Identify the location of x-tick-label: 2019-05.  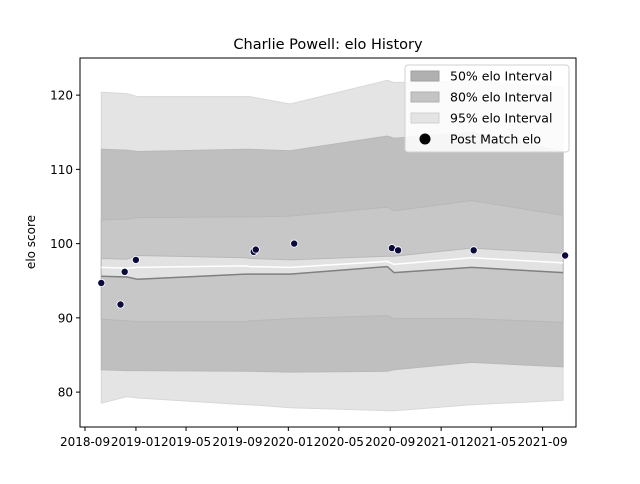
(186, 442).